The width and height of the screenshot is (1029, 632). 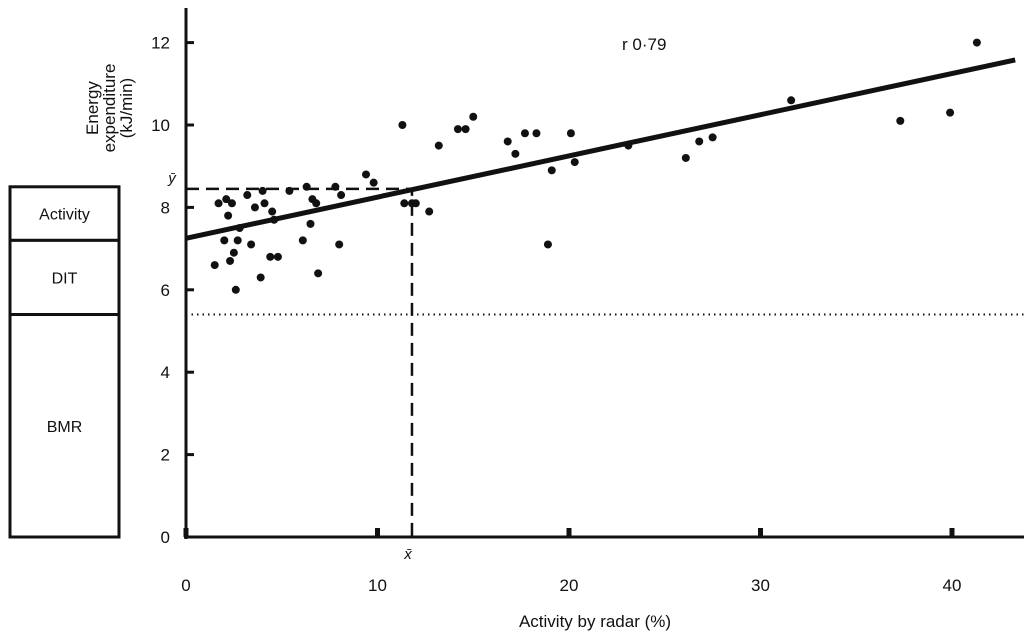 I want to click on y-tick-label: 8, so click(x=165, y=207).